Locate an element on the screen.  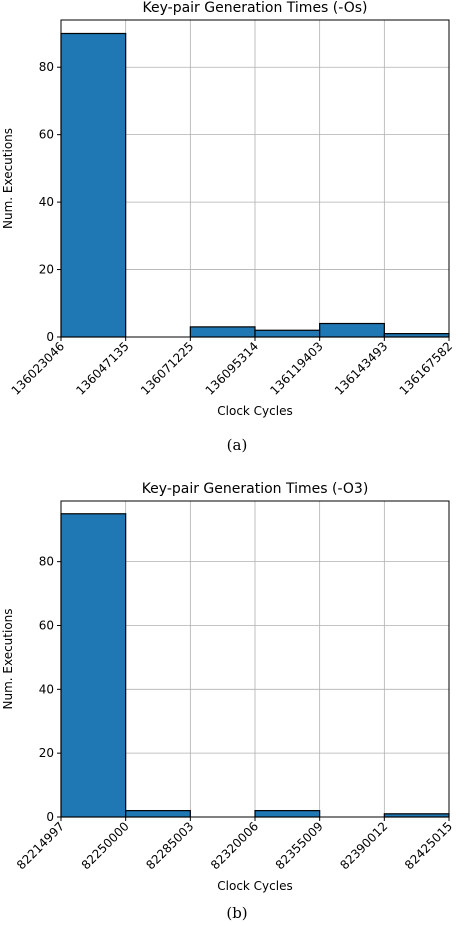
chart-title: Key-pair Generation Times (-O3) is located at coordinates (255, 489).